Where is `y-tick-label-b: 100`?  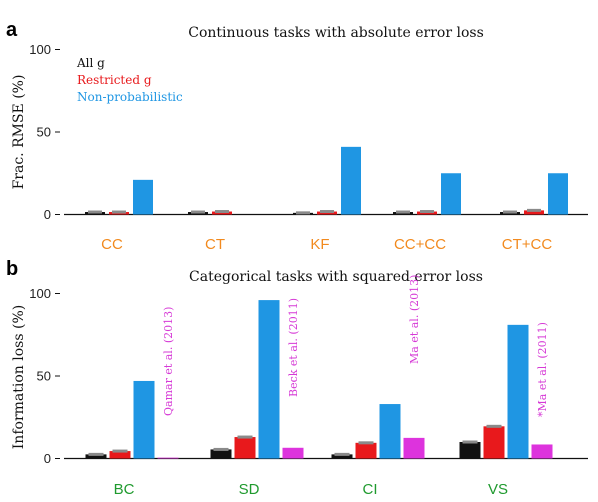 y-tick-label-b: 100 is located at coordinates (40, 293).